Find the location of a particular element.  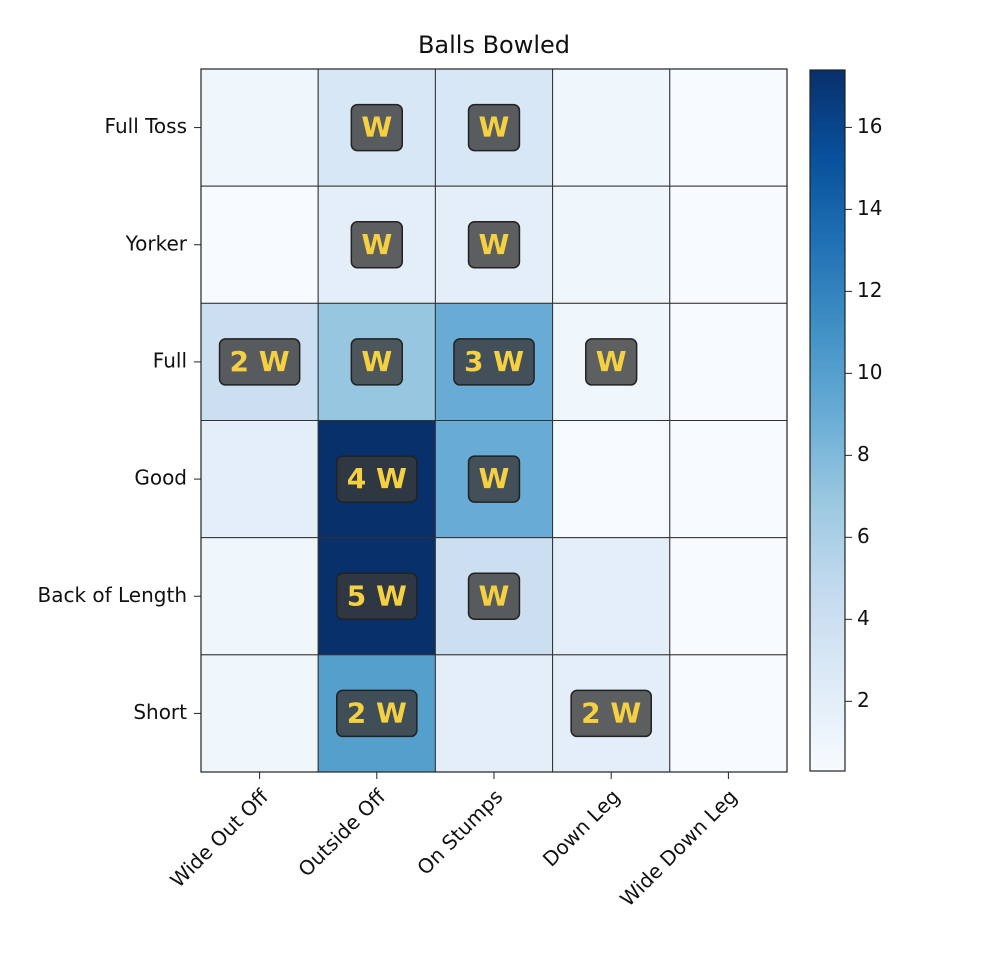

colorbar-tick-label: 6 is located at coordinates (863, 536).